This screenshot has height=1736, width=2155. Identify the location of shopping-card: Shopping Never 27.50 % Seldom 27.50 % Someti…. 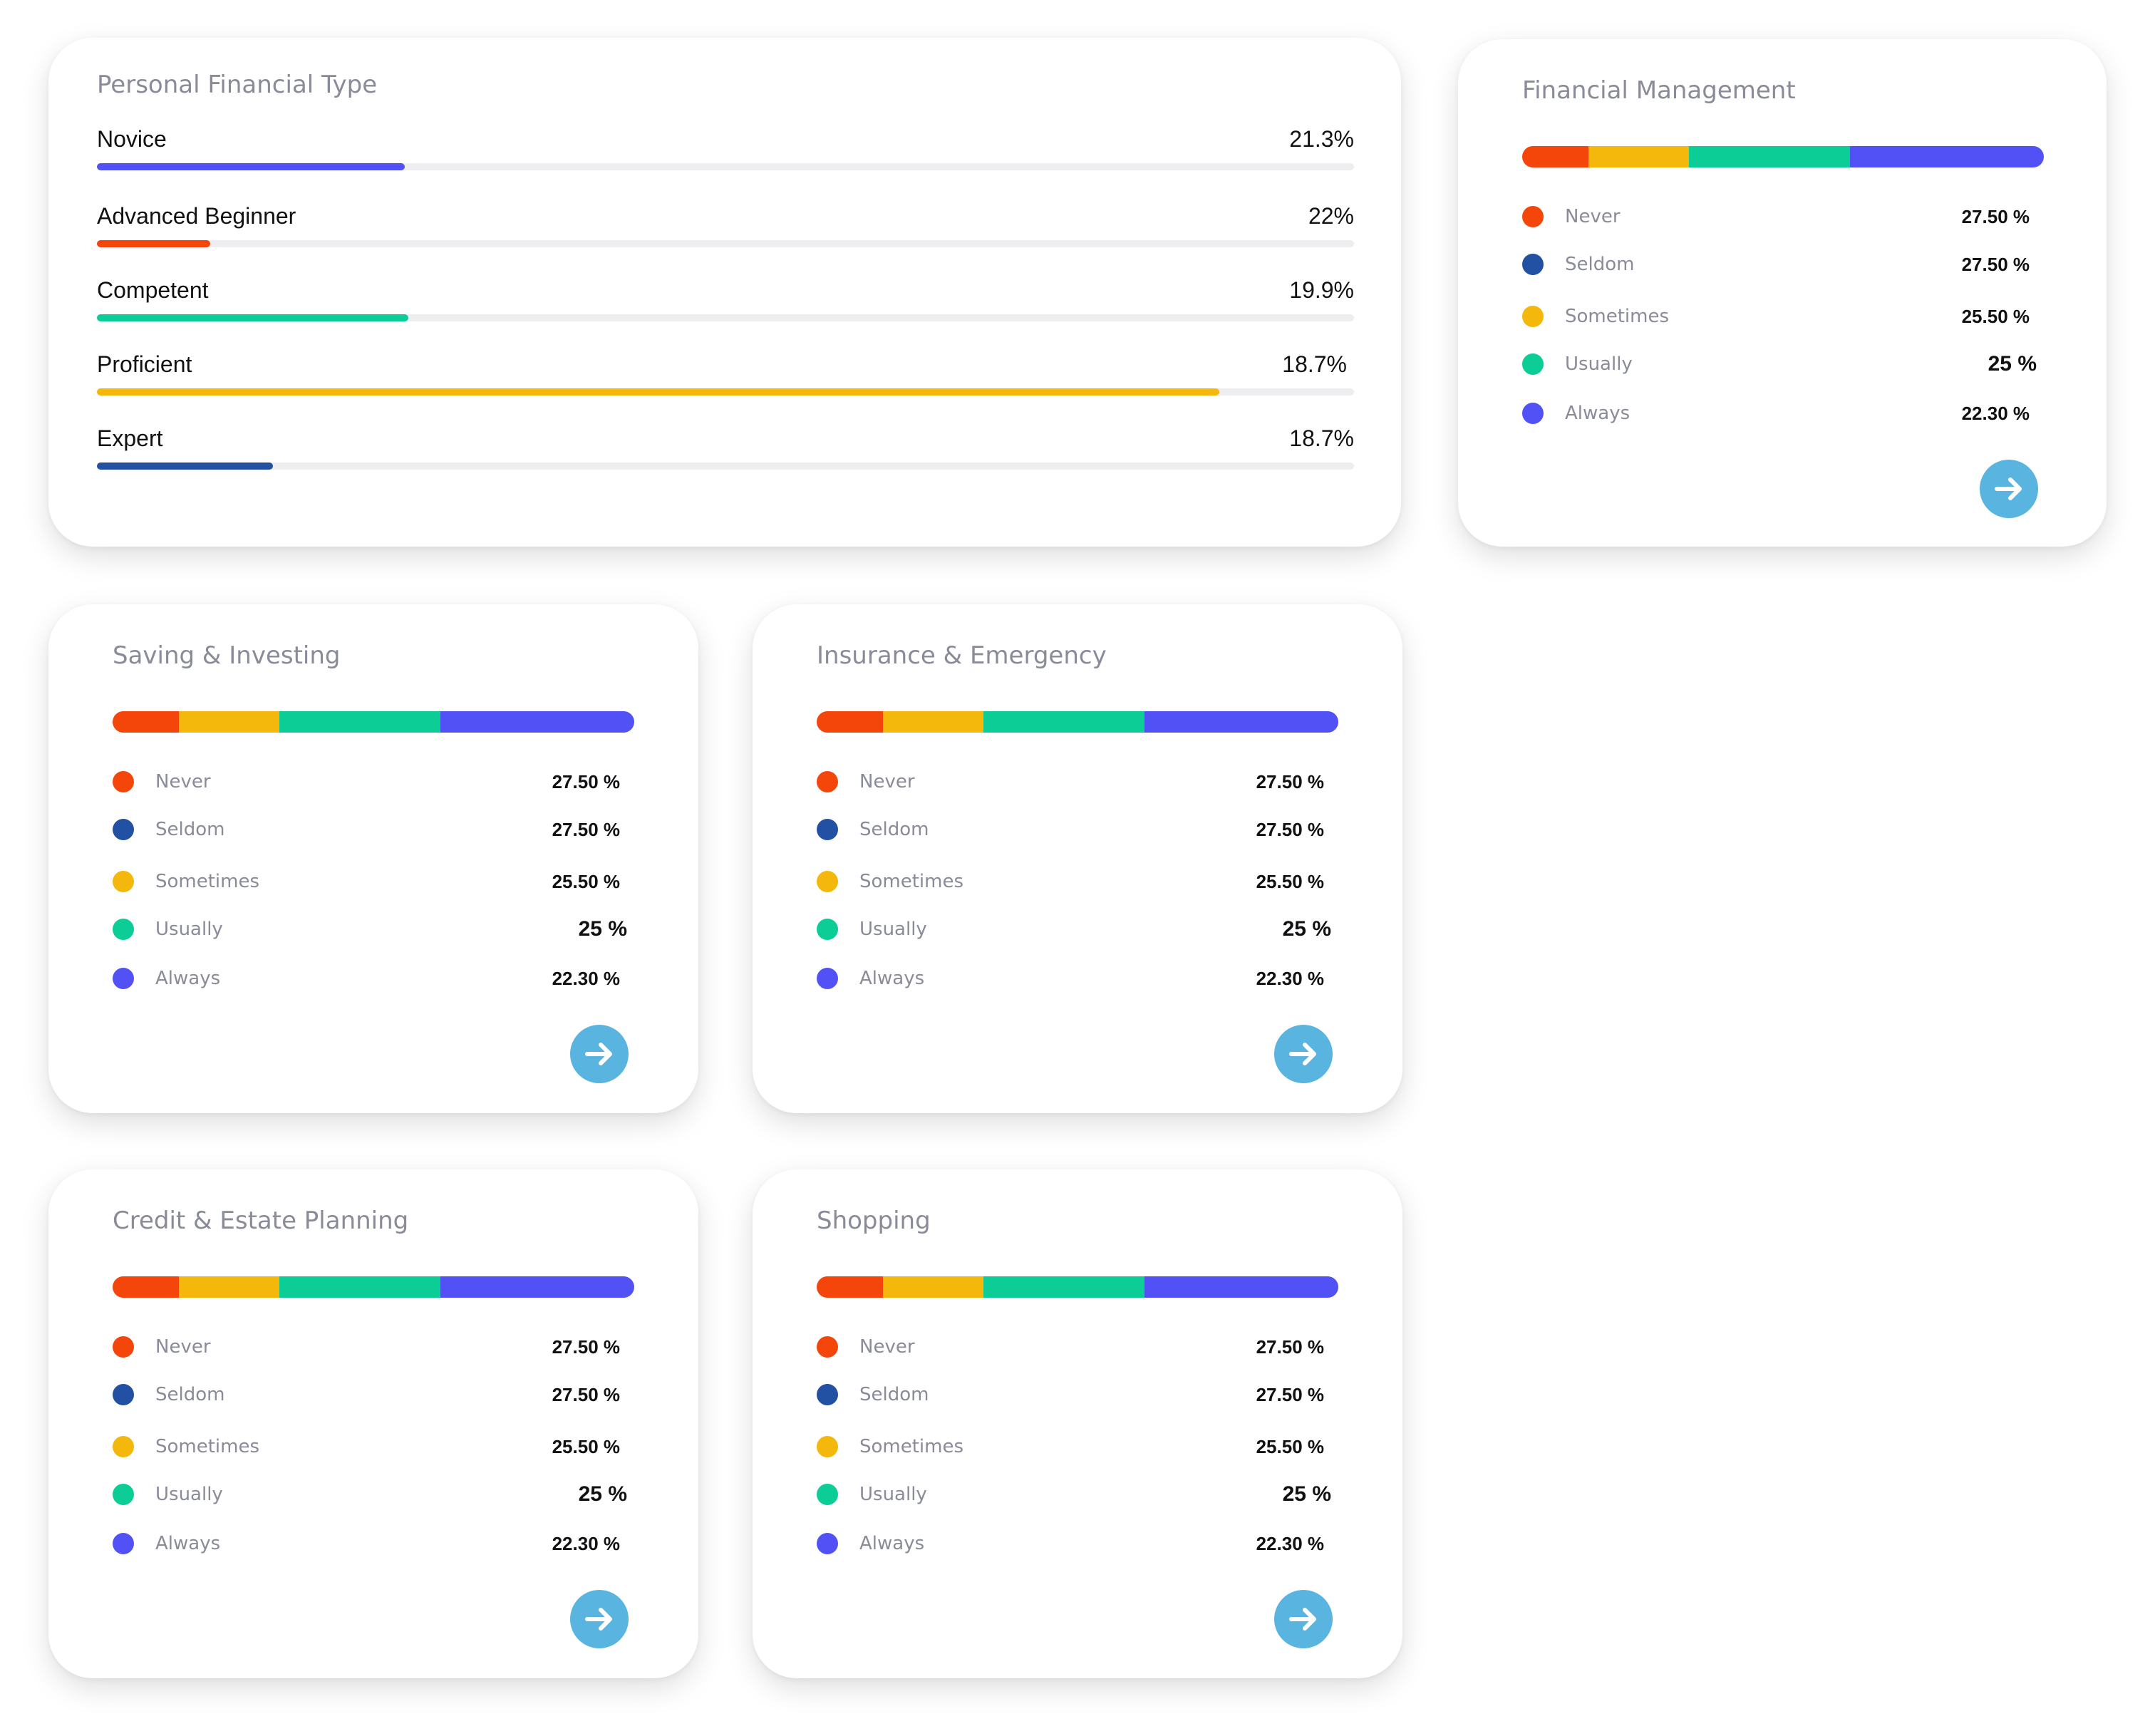
(1077, 1424).